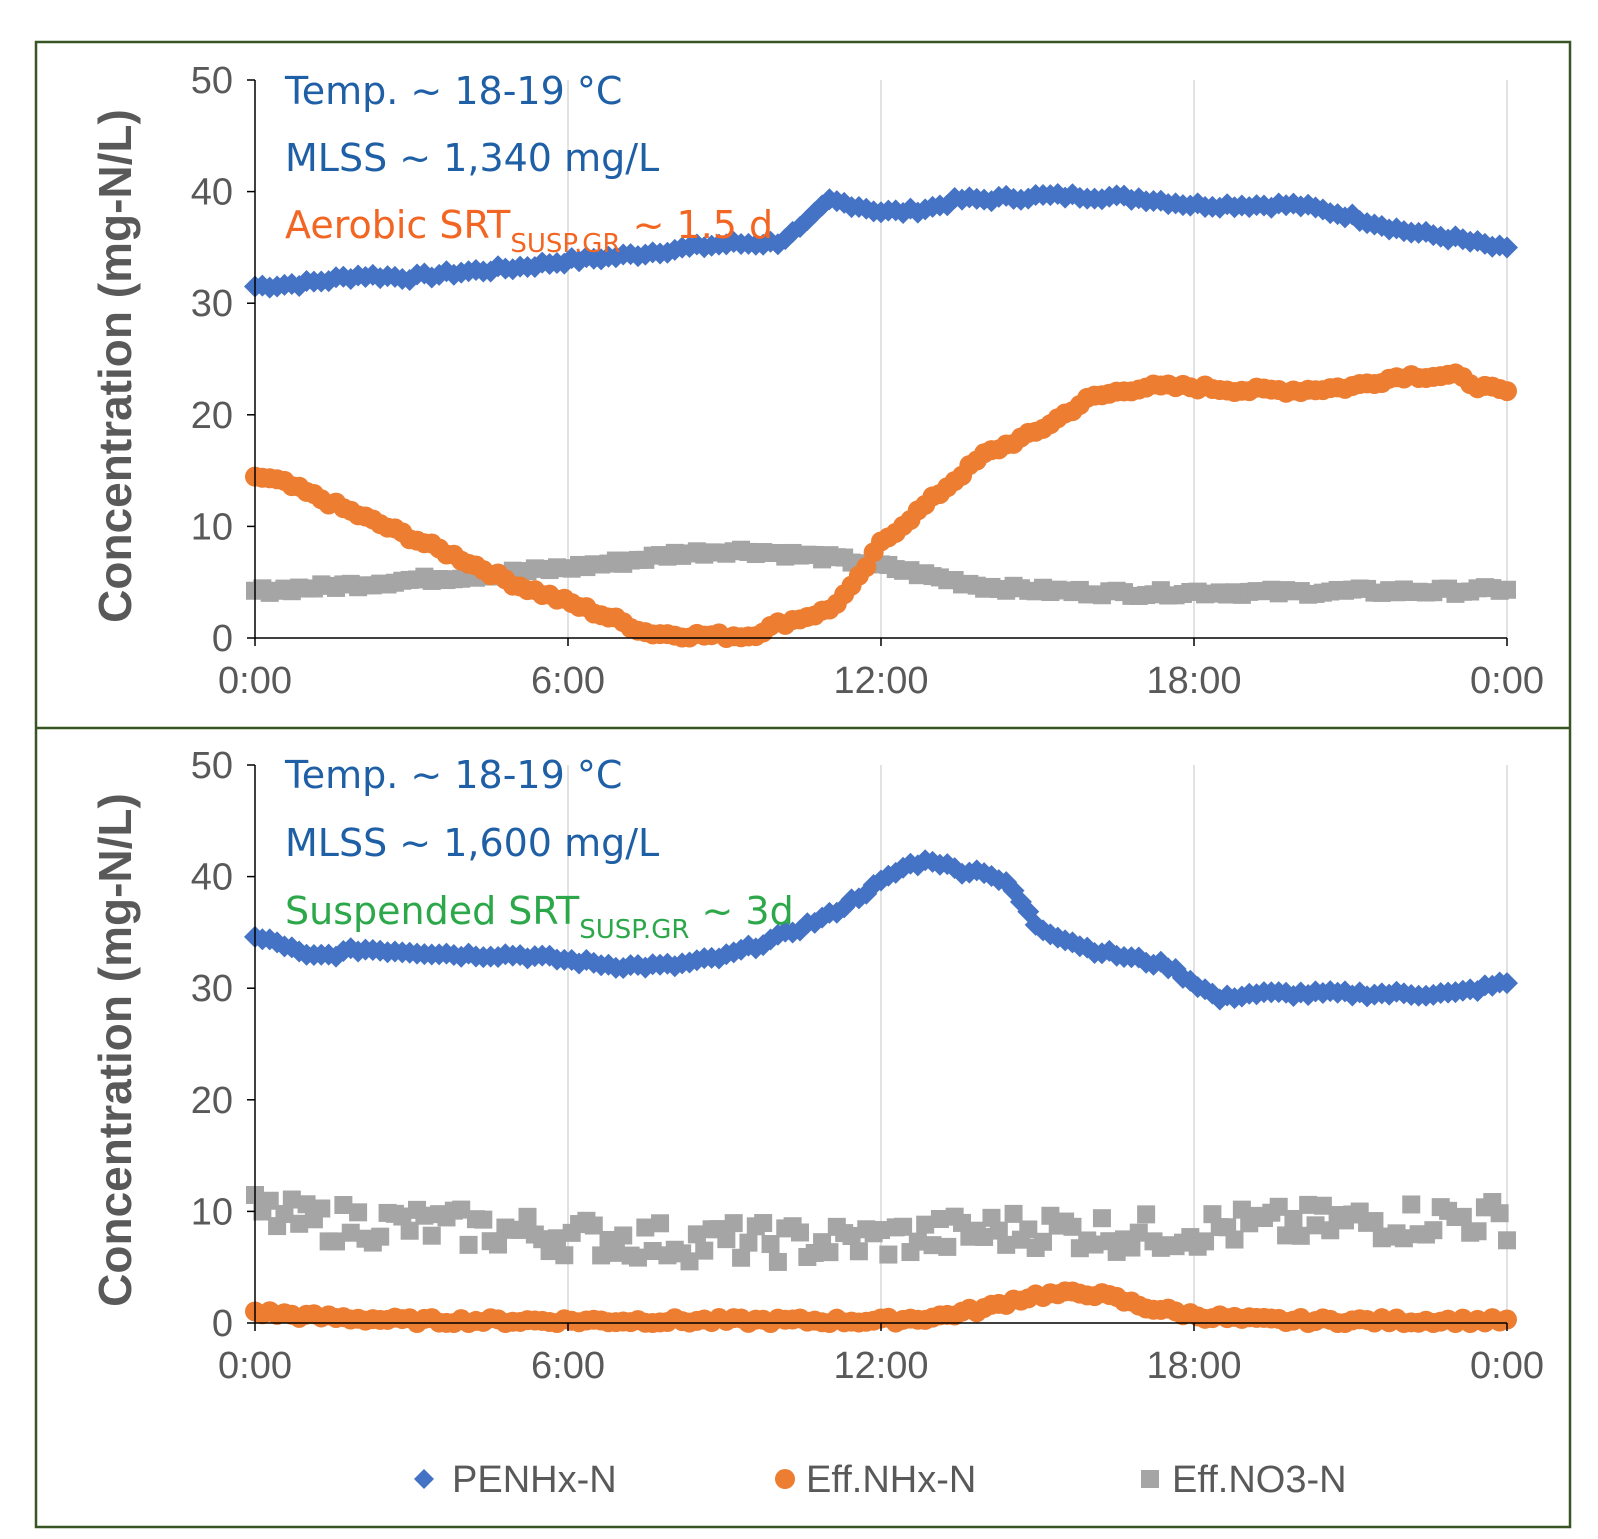 This screenshot has height=1539, width=1598. What do you see at coordinates (1259, 1480) in the screenshot?
I see `legend-label-eff-no3-n: Eff.NO3-N` at bounding box center [1259, 1480].